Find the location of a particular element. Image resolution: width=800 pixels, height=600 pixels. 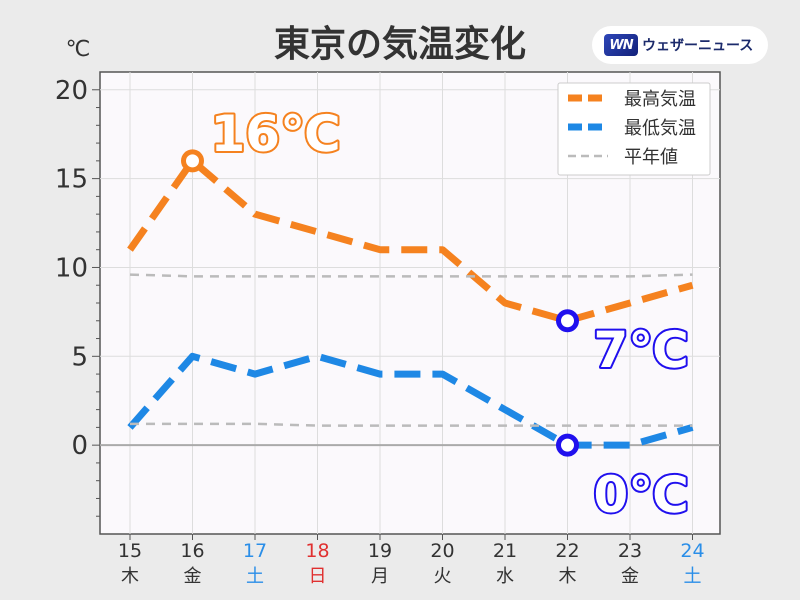

y-tick-label: 0 is located at coordinates (79, 446).